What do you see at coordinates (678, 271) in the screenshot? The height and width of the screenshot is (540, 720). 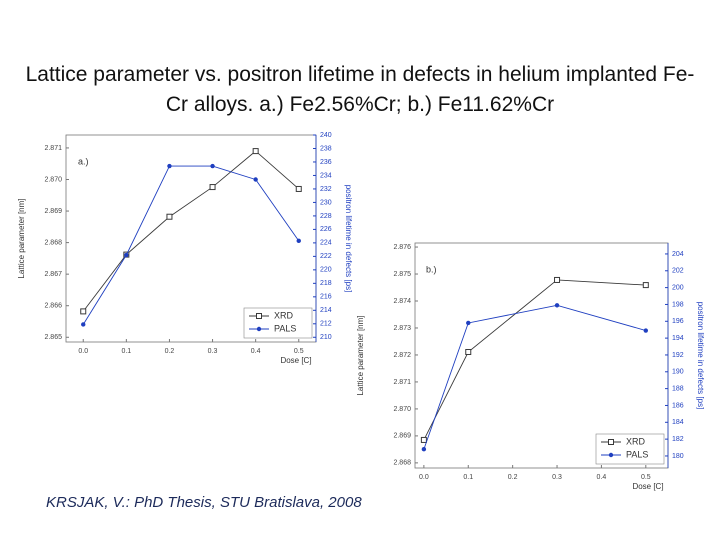 I see `y2-tick-label: 202` at bounding box center [678, 271].